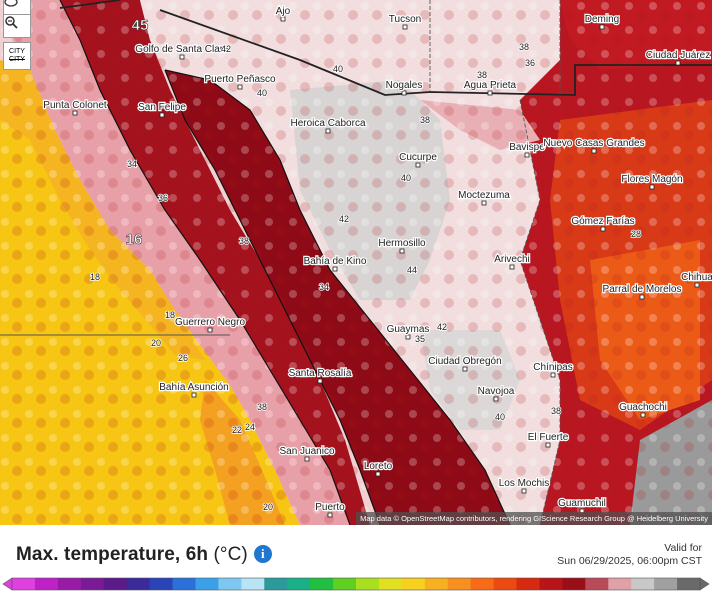 This screenshot has width=712, height=600. Describe the element at coordinates (378, 466) in the screenshot. I see `place-name: Loreto` at that location.